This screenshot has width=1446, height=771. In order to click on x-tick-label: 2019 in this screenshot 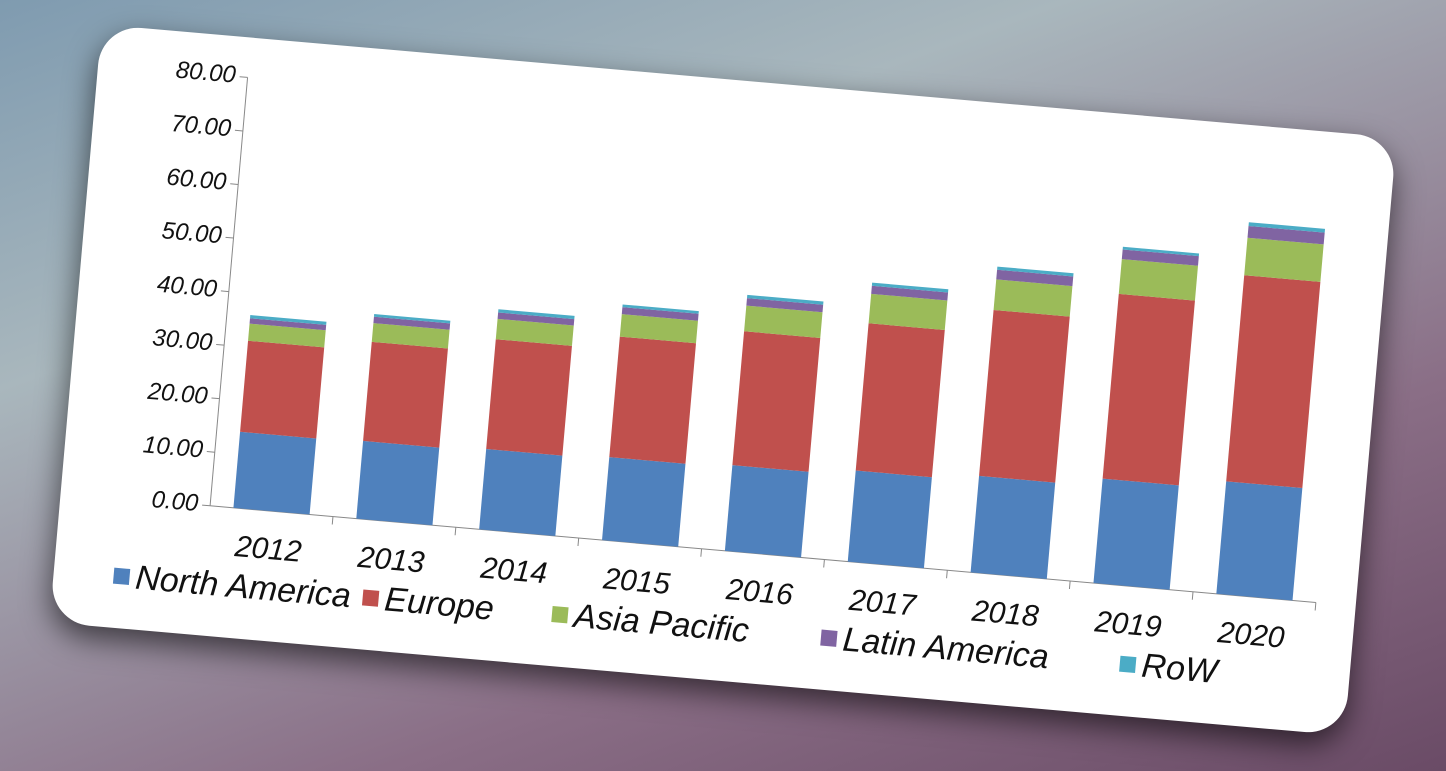, I will do `click(1128, 624)`.